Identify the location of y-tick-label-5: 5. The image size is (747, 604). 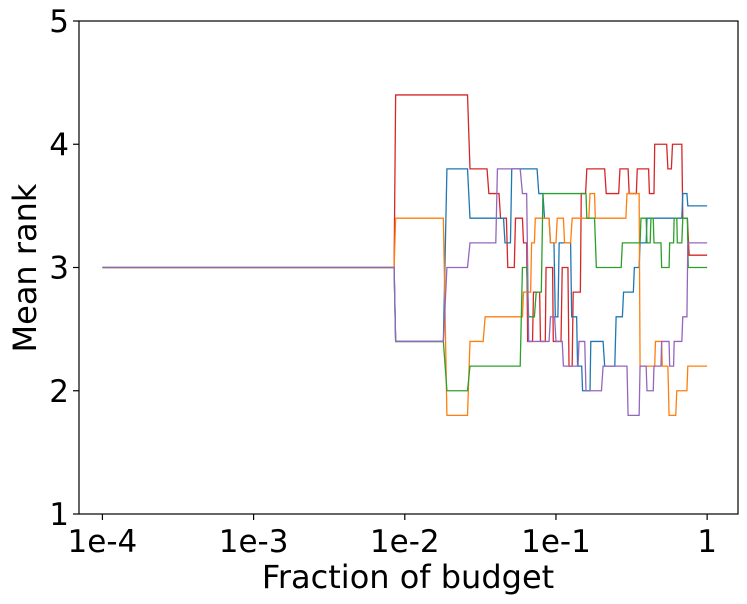
(59, 22).